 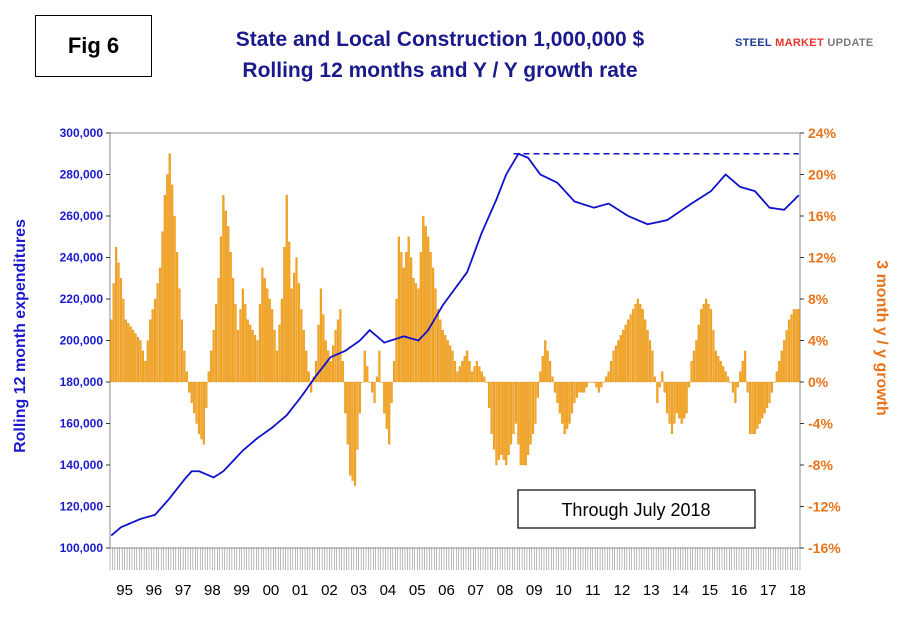 What do you see at coordinates (241, 590) in the screenshot?
I see `year-label: 99` at bounding box center [241, 590].